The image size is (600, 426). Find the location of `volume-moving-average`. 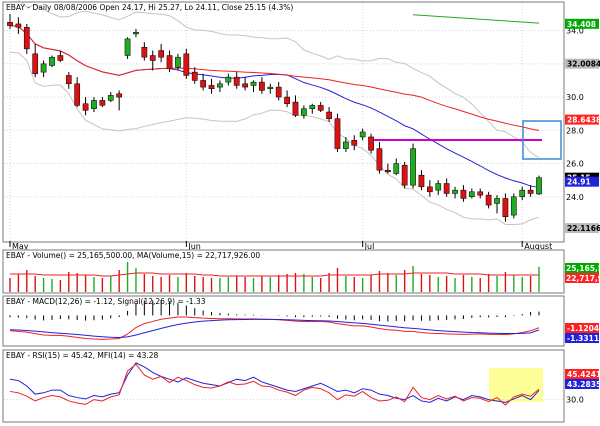

volume-moving-average is located at coordinates (274, 274).